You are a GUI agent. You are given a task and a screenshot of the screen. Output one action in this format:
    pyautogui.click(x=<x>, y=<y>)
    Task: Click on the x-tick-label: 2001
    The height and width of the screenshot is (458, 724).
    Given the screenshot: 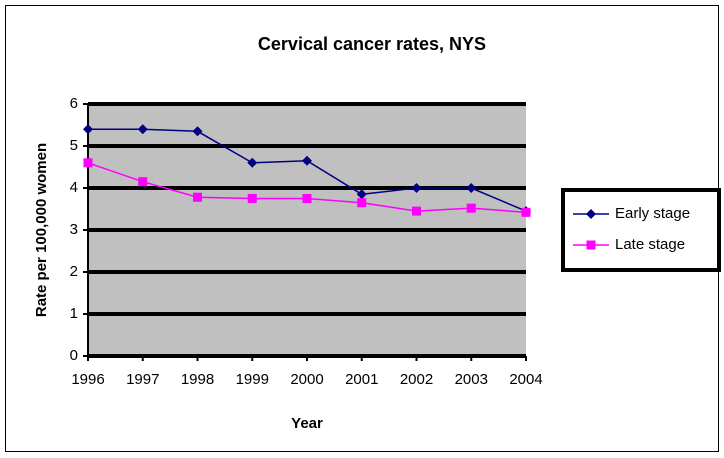 What is the action you would take?
    pyautogui.click(x=361, y=379)
    